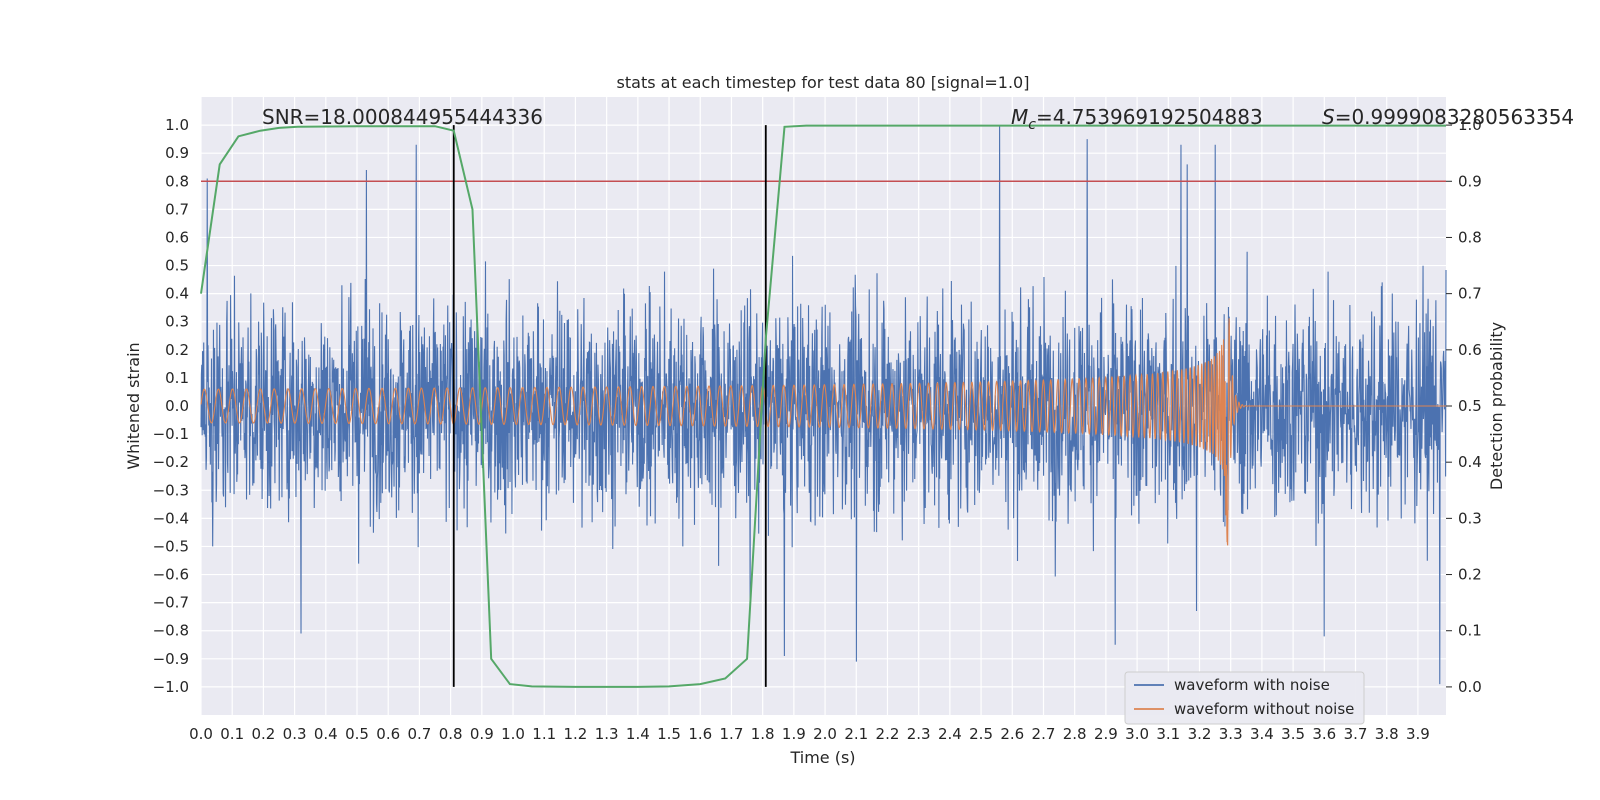 The height and width of the screenshot is (800, 1600). Describe the element at coordinates (856, 734) in the screenshot. I see `x-tick-label: 2.1` at that location.